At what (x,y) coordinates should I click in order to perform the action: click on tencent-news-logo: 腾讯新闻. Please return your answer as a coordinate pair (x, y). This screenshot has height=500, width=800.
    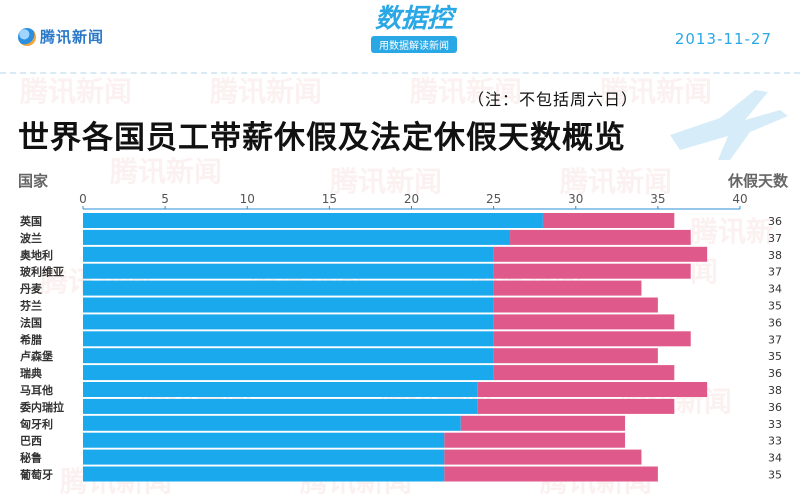
    Looking at the image, I should click on (61, 36).